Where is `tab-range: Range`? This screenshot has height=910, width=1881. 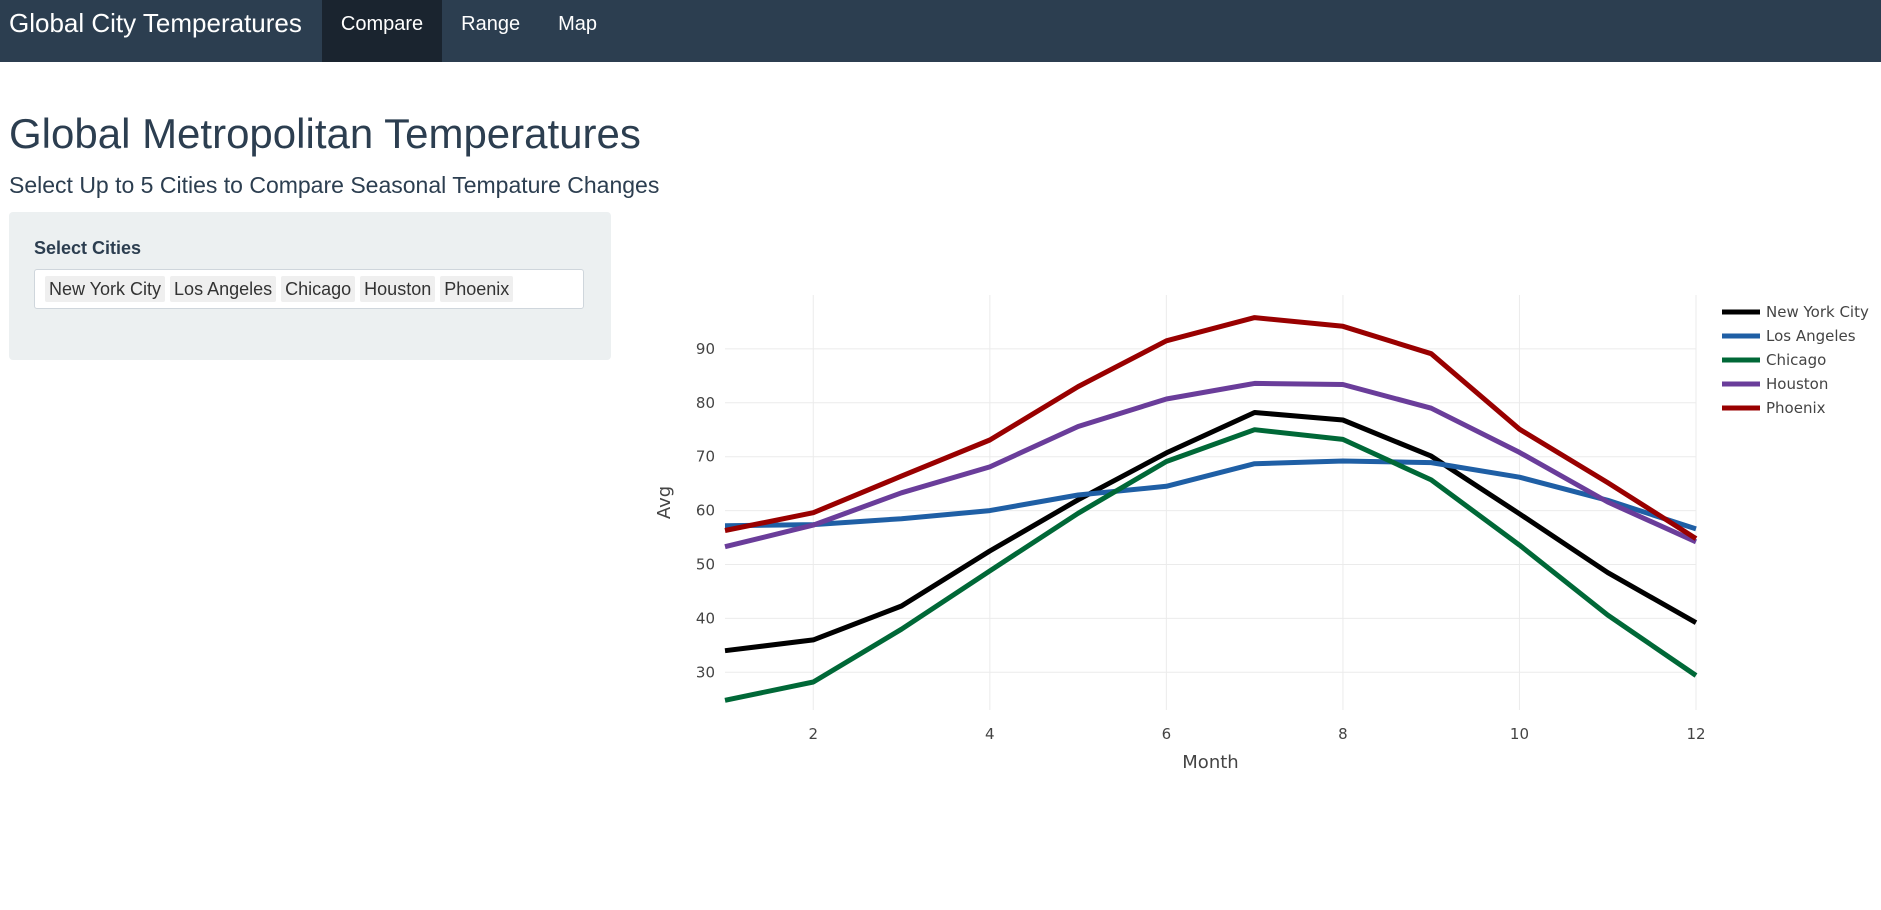 tab-range: Range is located at coordinates (491, 24).